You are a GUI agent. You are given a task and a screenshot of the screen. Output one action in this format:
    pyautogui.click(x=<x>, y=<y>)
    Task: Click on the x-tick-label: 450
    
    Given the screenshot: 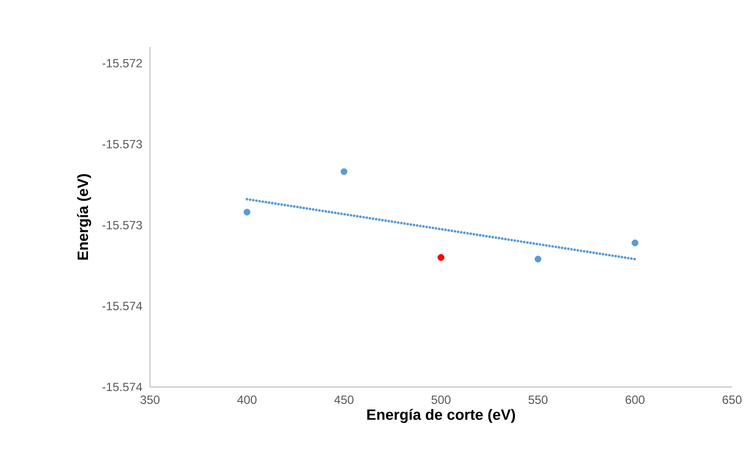 What is the action you would take?
    pyautogui.click(x=344, y=400)
    